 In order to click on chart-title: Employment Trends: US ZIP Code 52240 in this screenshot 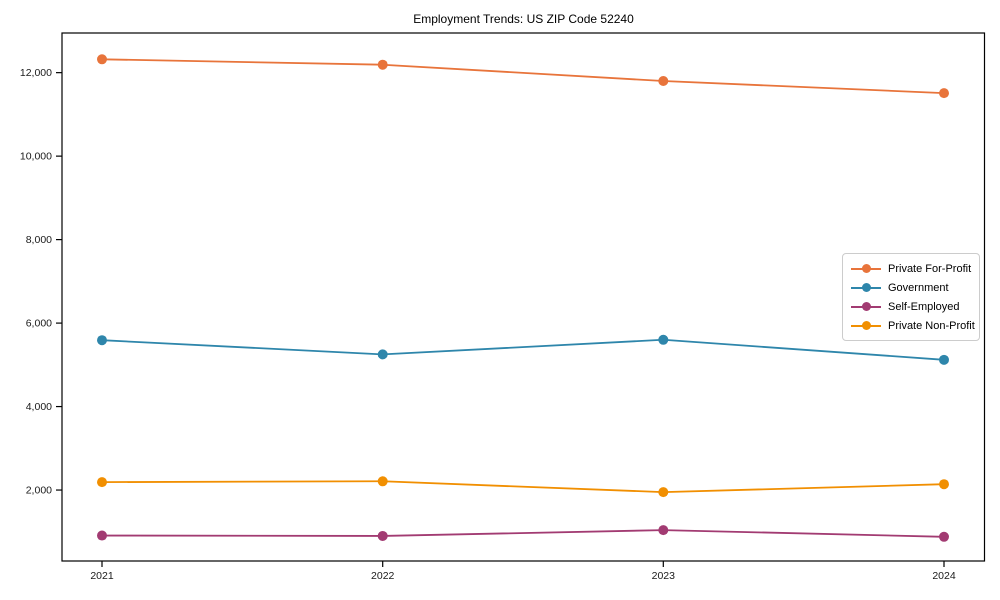, I will do `click(523, 19)`.